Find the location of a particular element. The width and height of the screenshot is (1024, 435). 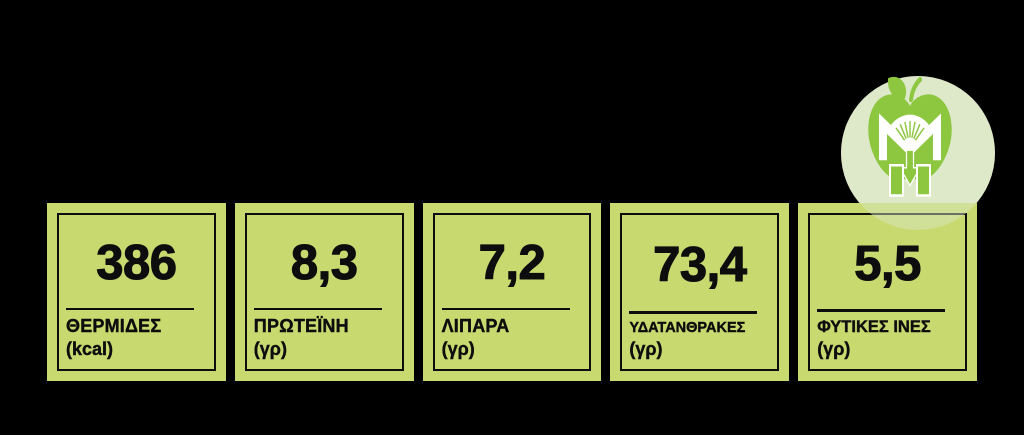

nutrient-label: ΥΔΑΤΑΝΘΡΑΚΕΣ is located at coordinates (687, 327).